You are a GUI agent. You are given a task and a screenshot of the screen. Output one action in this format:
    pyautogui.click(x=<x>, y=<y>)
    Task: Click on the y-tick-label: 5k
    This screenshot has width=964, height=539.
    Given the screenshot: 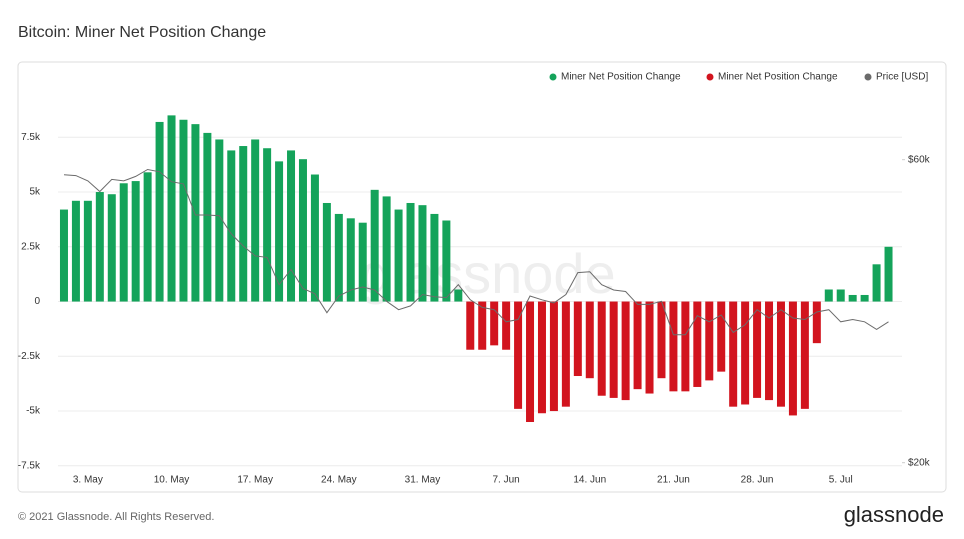 What is the action you would take?
    pyautogui.click(x=35, y=192)
    